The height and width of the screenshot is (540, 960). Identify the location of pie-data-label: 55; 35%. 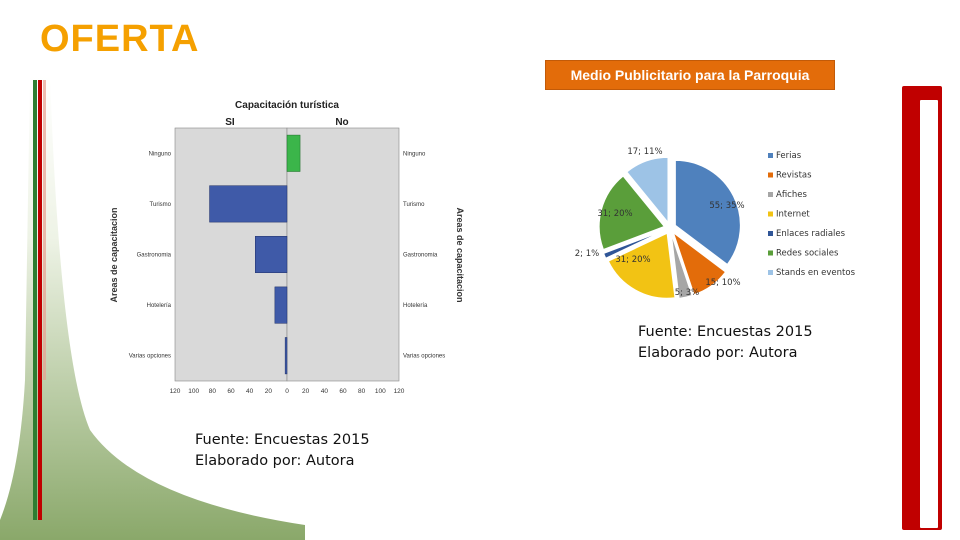
(726, 206).